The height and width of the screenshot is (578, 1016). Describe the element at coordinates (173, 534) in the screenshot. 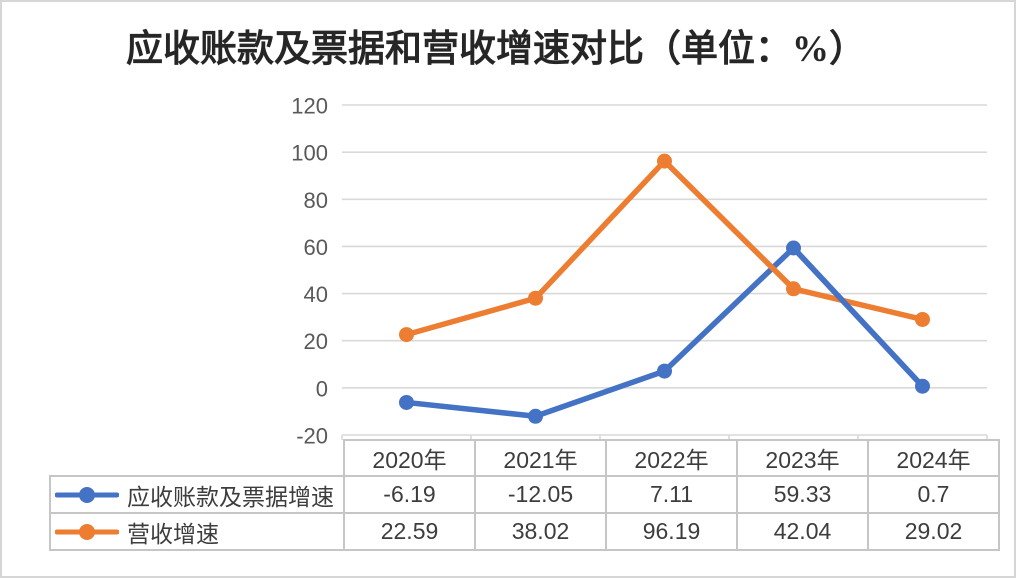

I see `series2-label: 营收增速` at that location.